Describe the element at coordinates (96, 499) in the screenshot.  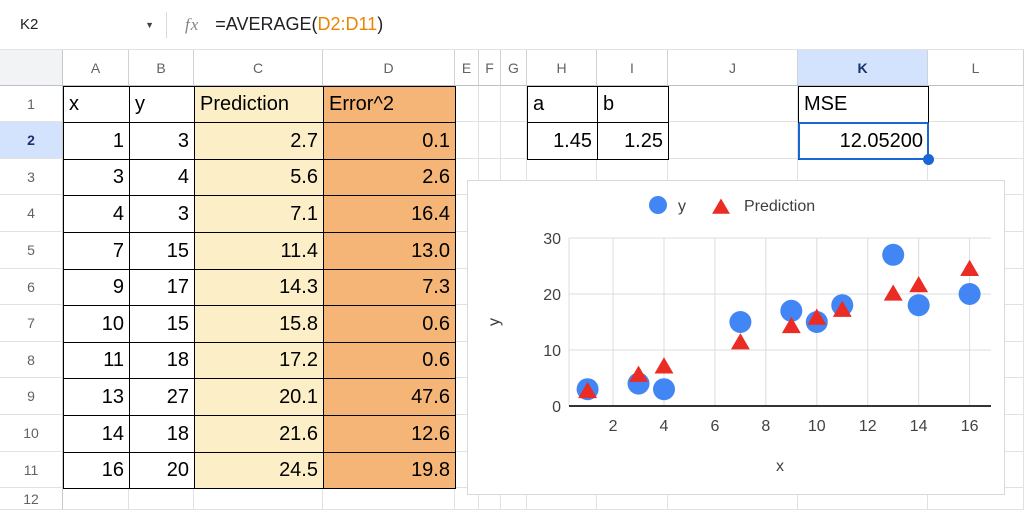
I see `cell-A12` at that location.